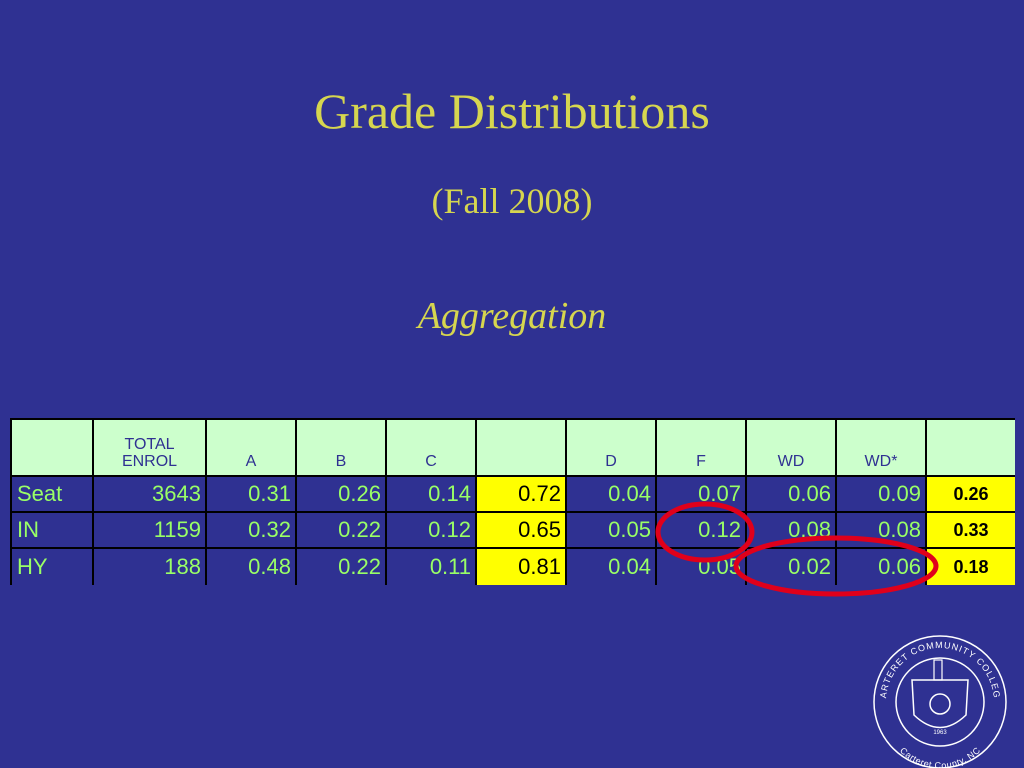 This screenshot has height=768, width=1024. I want to click on data-cell: 3643, so click(149, 494).